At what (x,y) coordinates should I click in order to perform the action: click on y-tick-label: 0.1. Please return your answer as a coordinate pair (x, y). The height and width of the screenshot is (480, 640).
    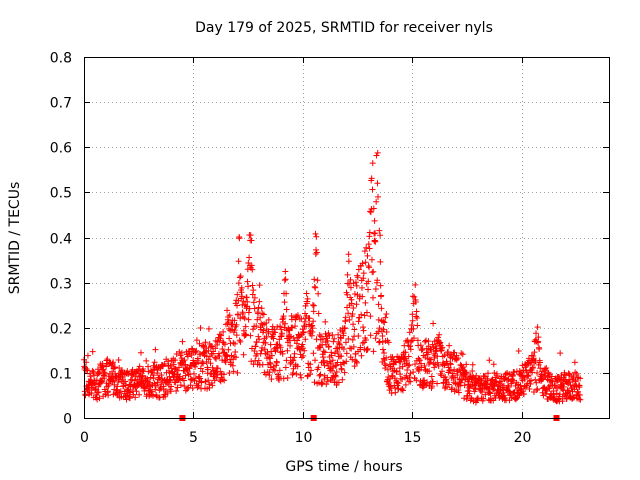
    Looking at the image, I should click on (61, 375).